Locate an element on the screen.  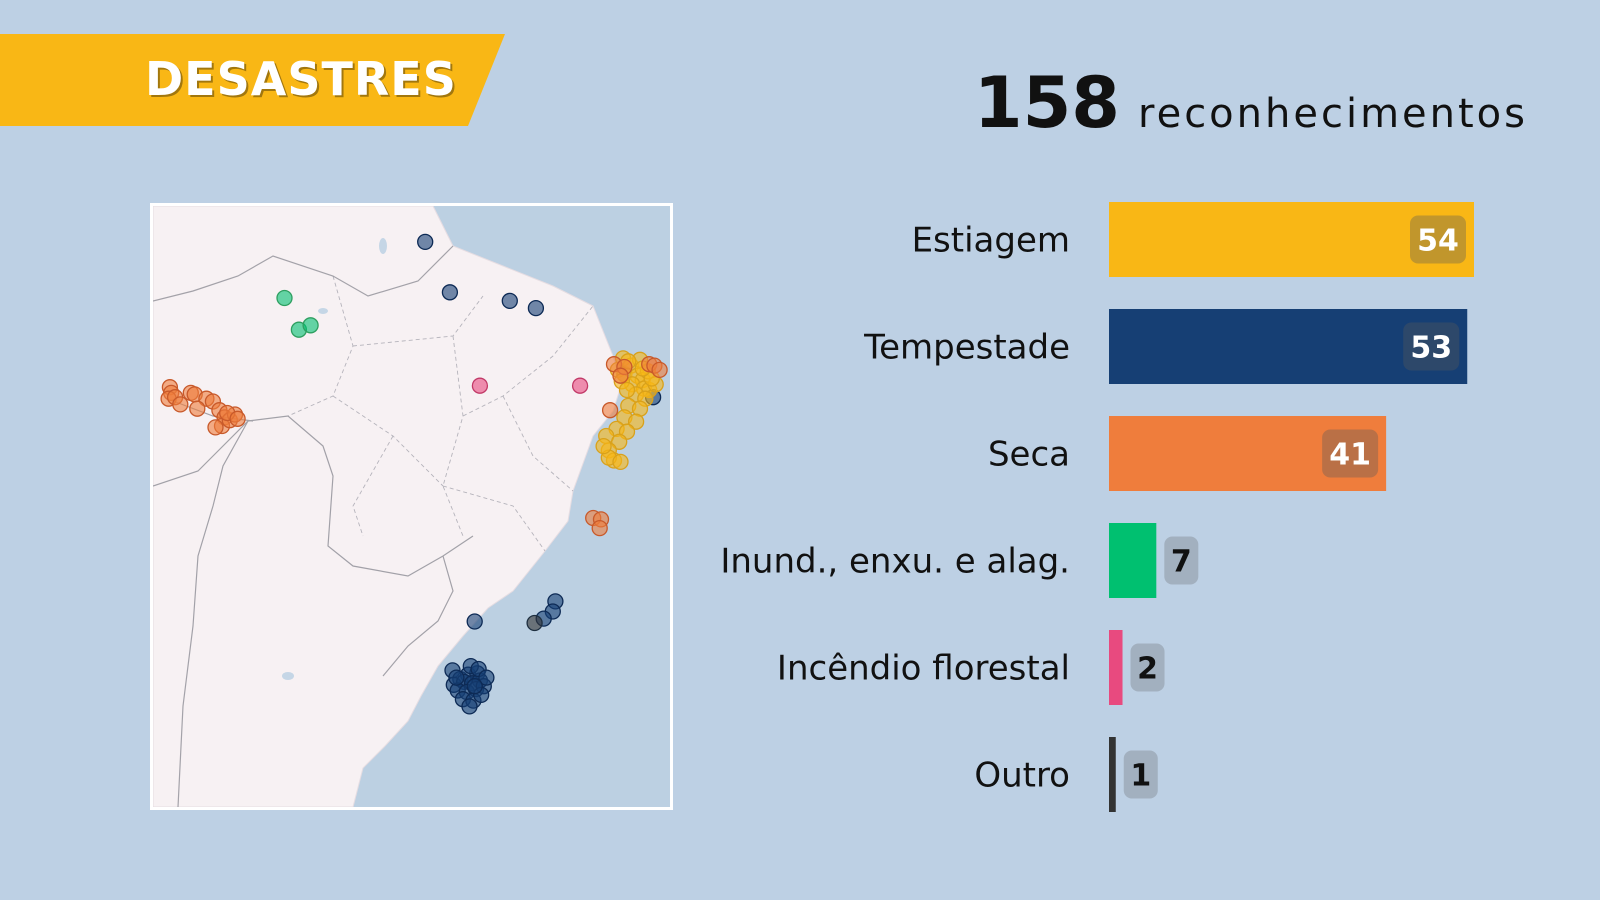
bar-label-inund-enxu-e-alag: Inund., enxu. e alag. is located at coordinates (895, 562).